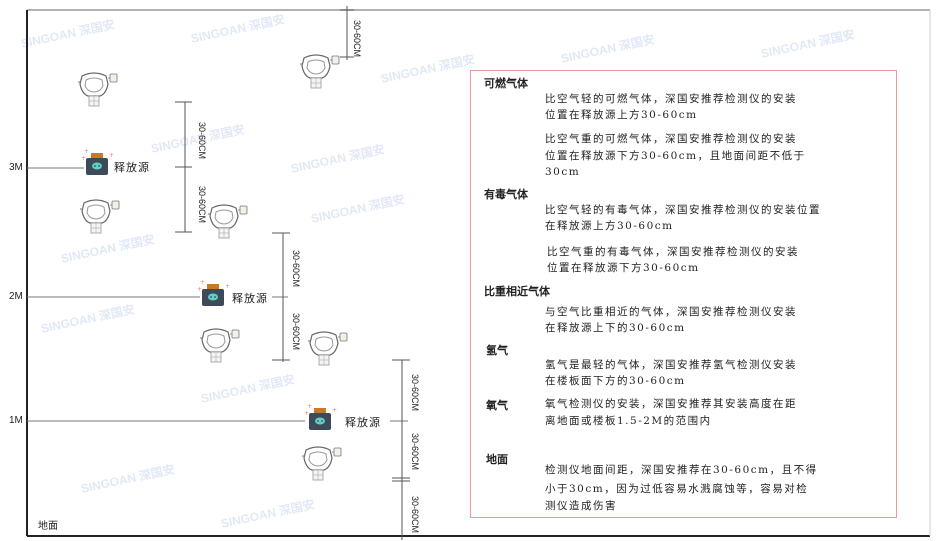  I want to click on ground-line: 检测仪地面间距，深国安推荐在30-60cm，且不得, so click(681, 470).